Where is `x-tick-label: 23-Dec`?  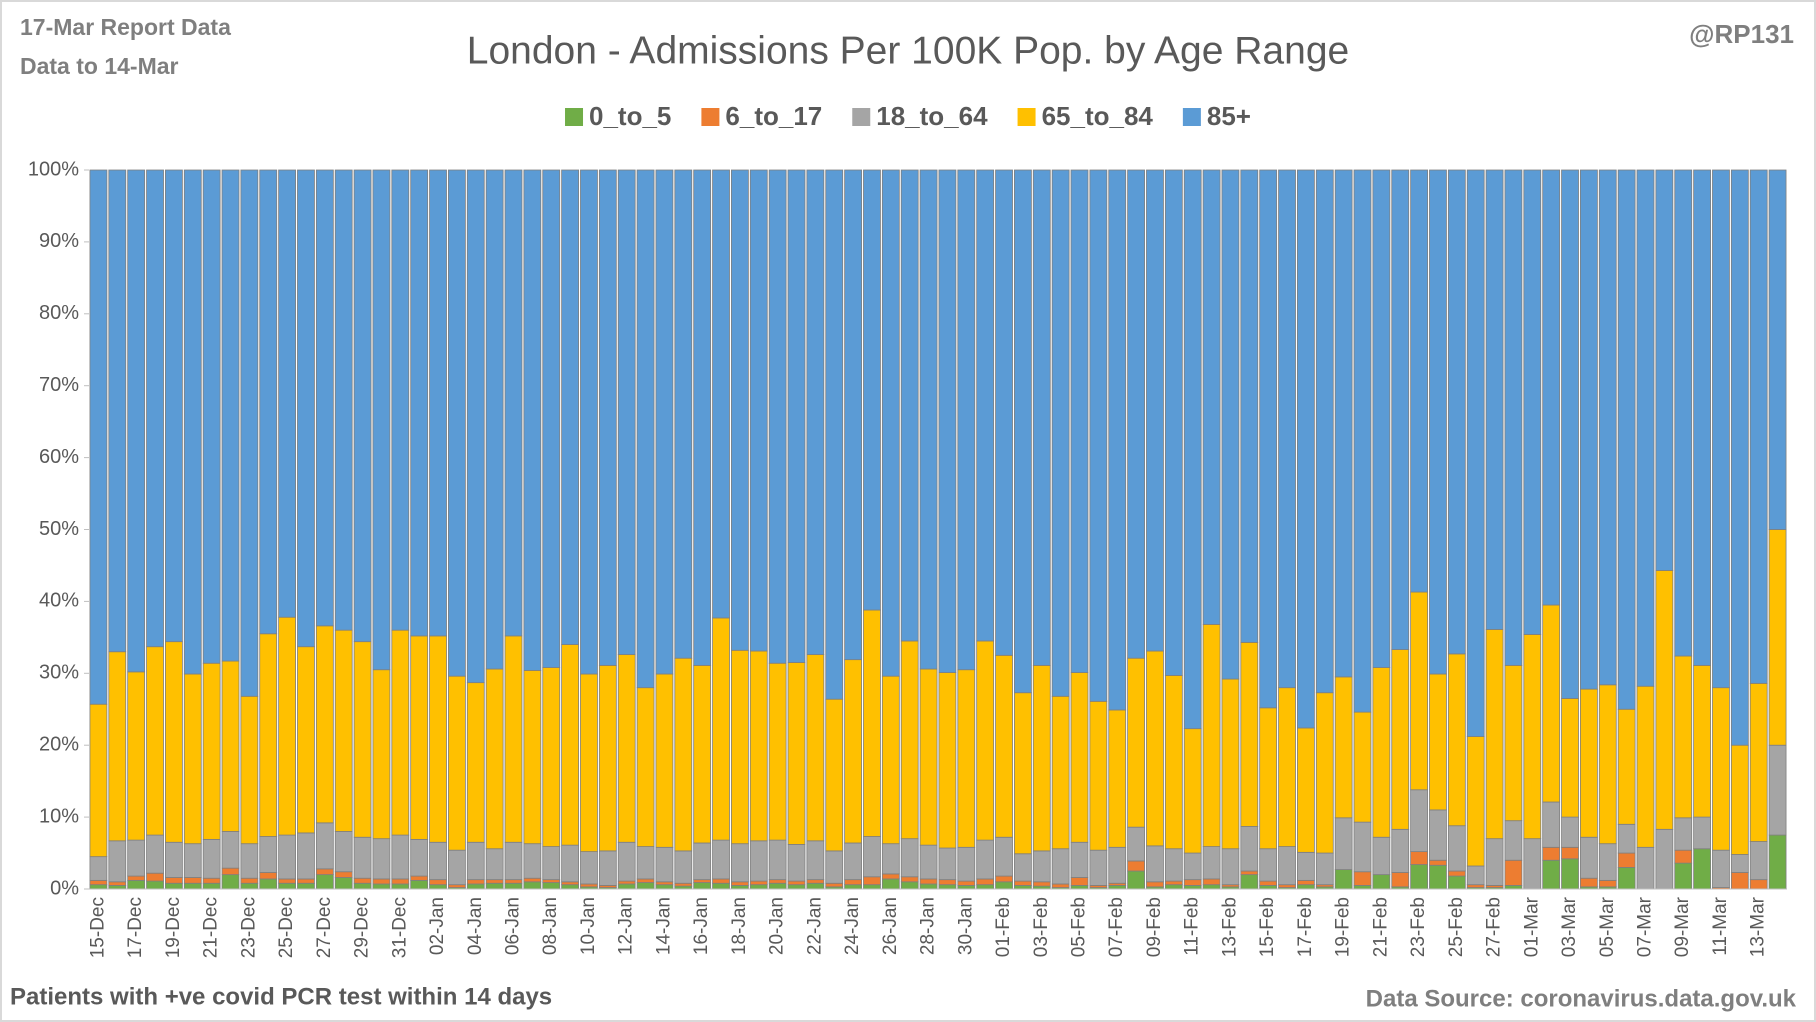
x-tick-label: 23-Dec is located at coordinates (248, 927).